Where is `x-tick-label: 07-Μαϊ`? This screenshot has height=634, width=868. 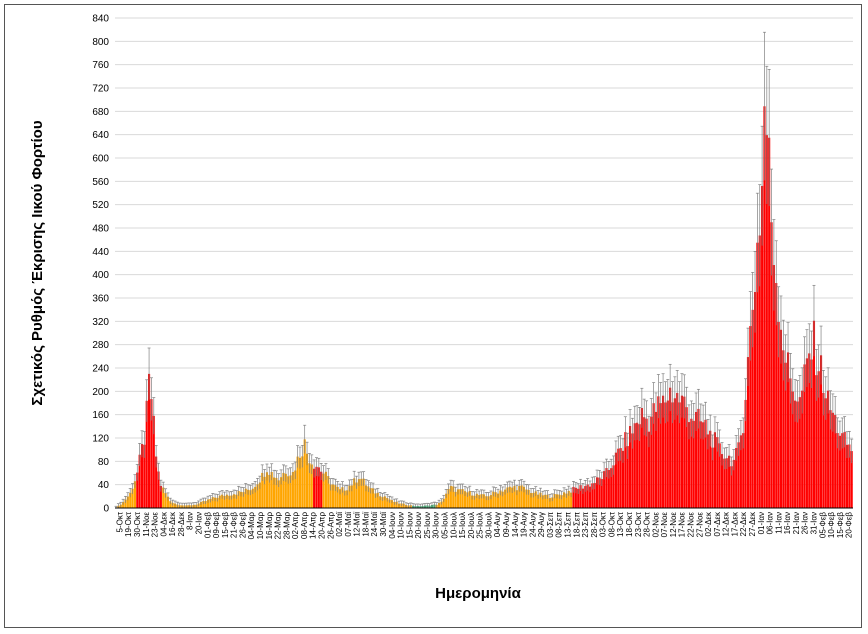
x-tick-label: 07-Μαϊ is located at coordinates (348, 524).